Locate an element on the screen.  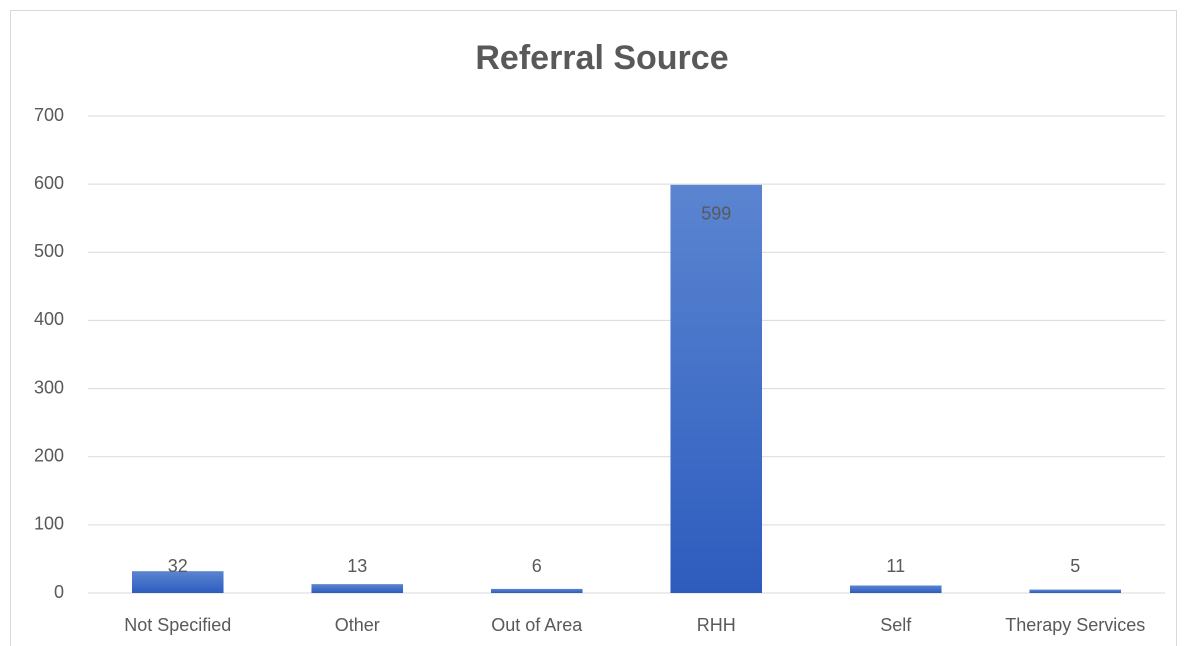
x-tick-label: Not Specified is located at coordinates (177, 625).